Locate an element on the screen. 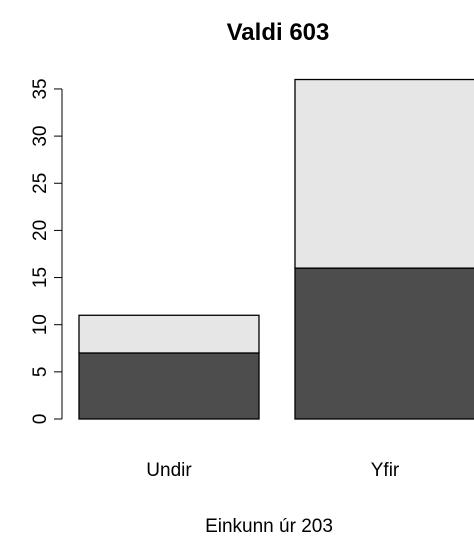 The image size is (474, 538). x-tick-labels: Undir Yfir is located at coordinates (273, 470).